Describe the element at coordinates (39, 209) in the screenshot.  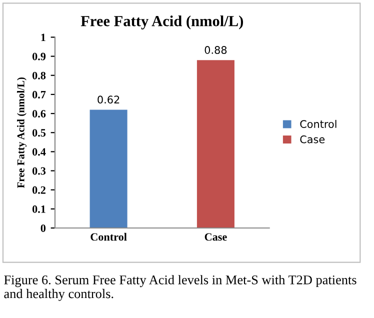
I see `y-tick-label: 0.1` at that location.